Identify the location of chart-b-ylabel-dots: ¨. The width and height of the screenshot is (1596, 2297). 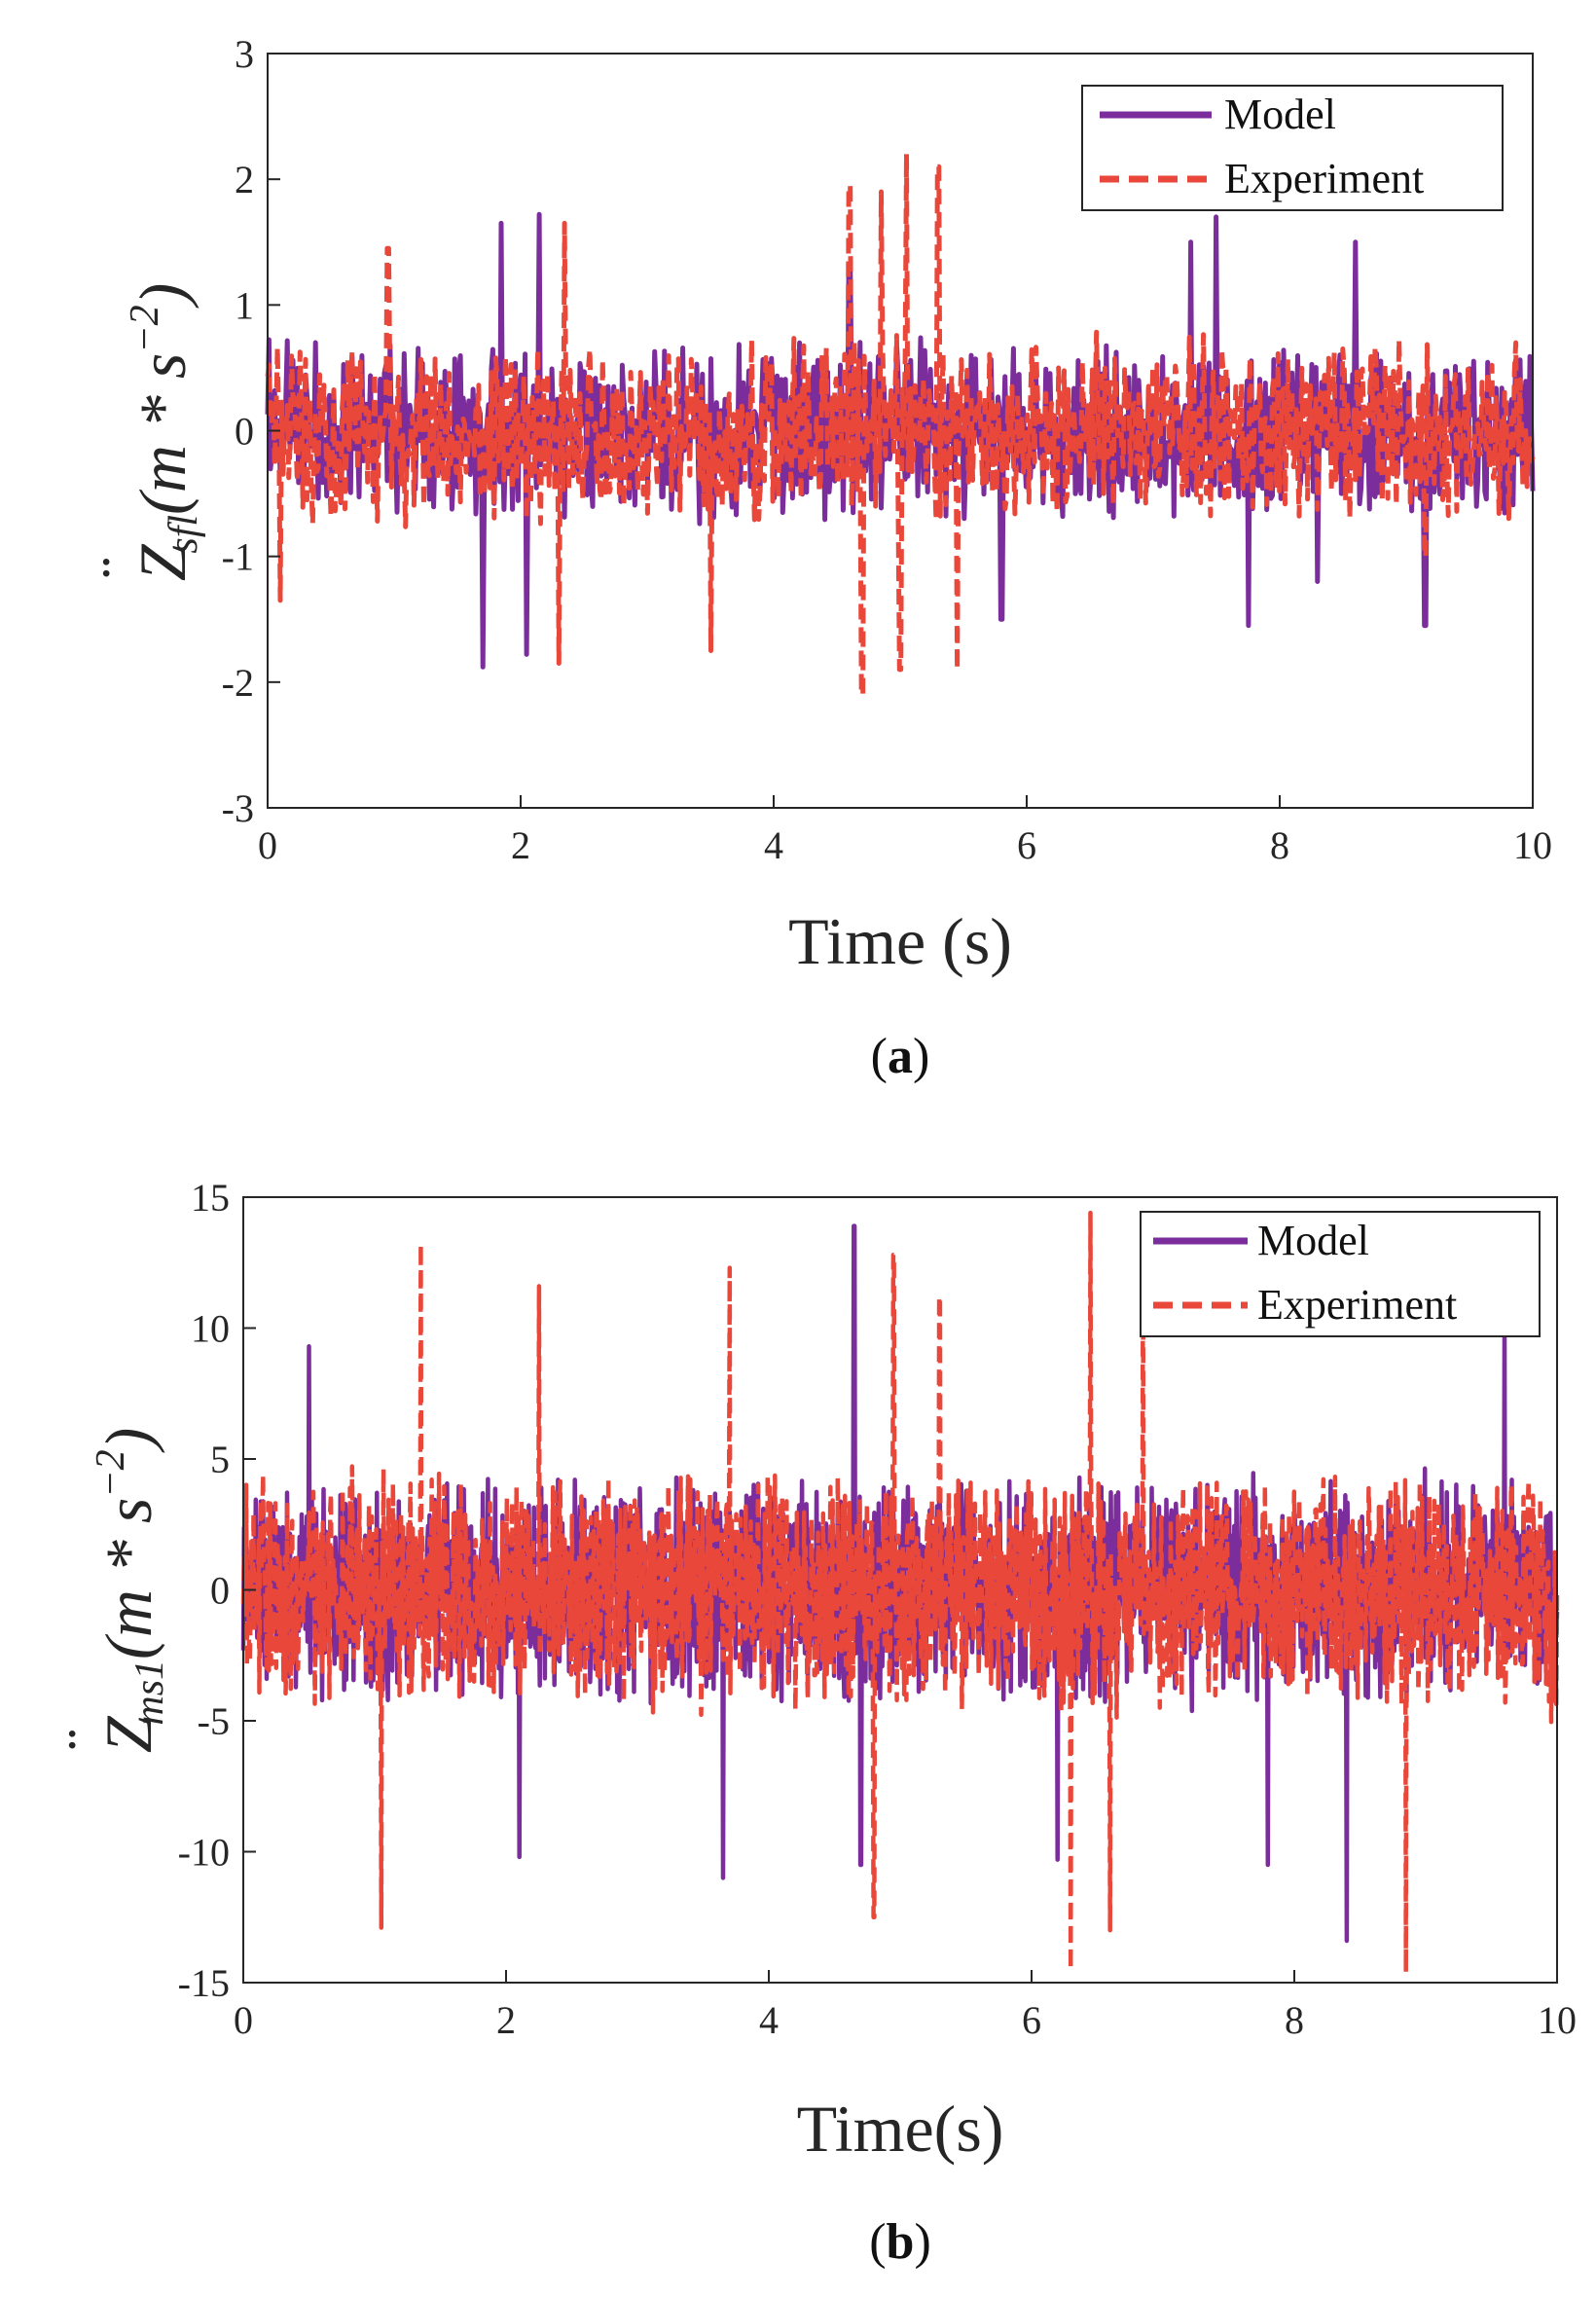
(90, 1742).